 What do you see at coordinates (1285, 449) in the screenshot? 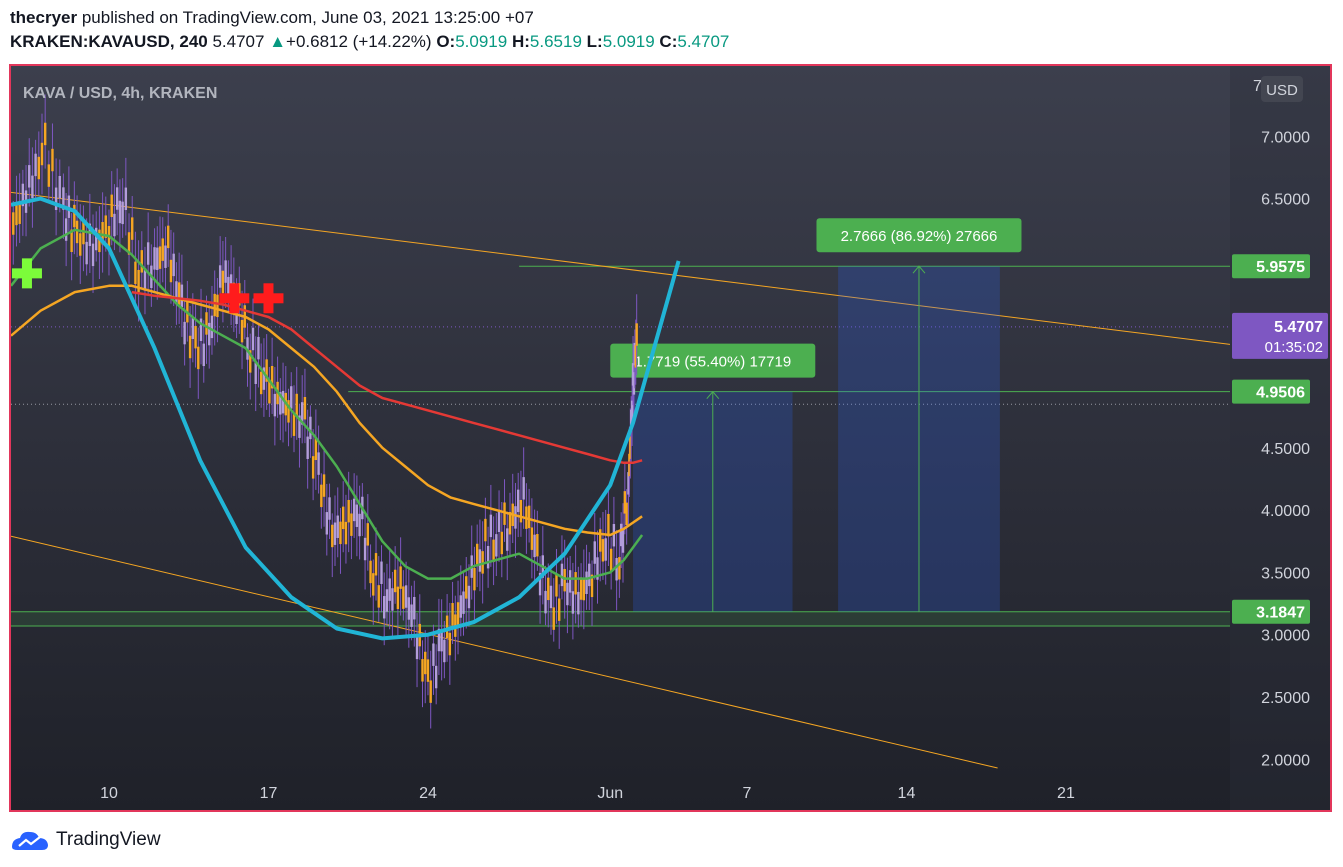
I see `y-tick-label: 4.5000` at bounding box center [1285, 449].